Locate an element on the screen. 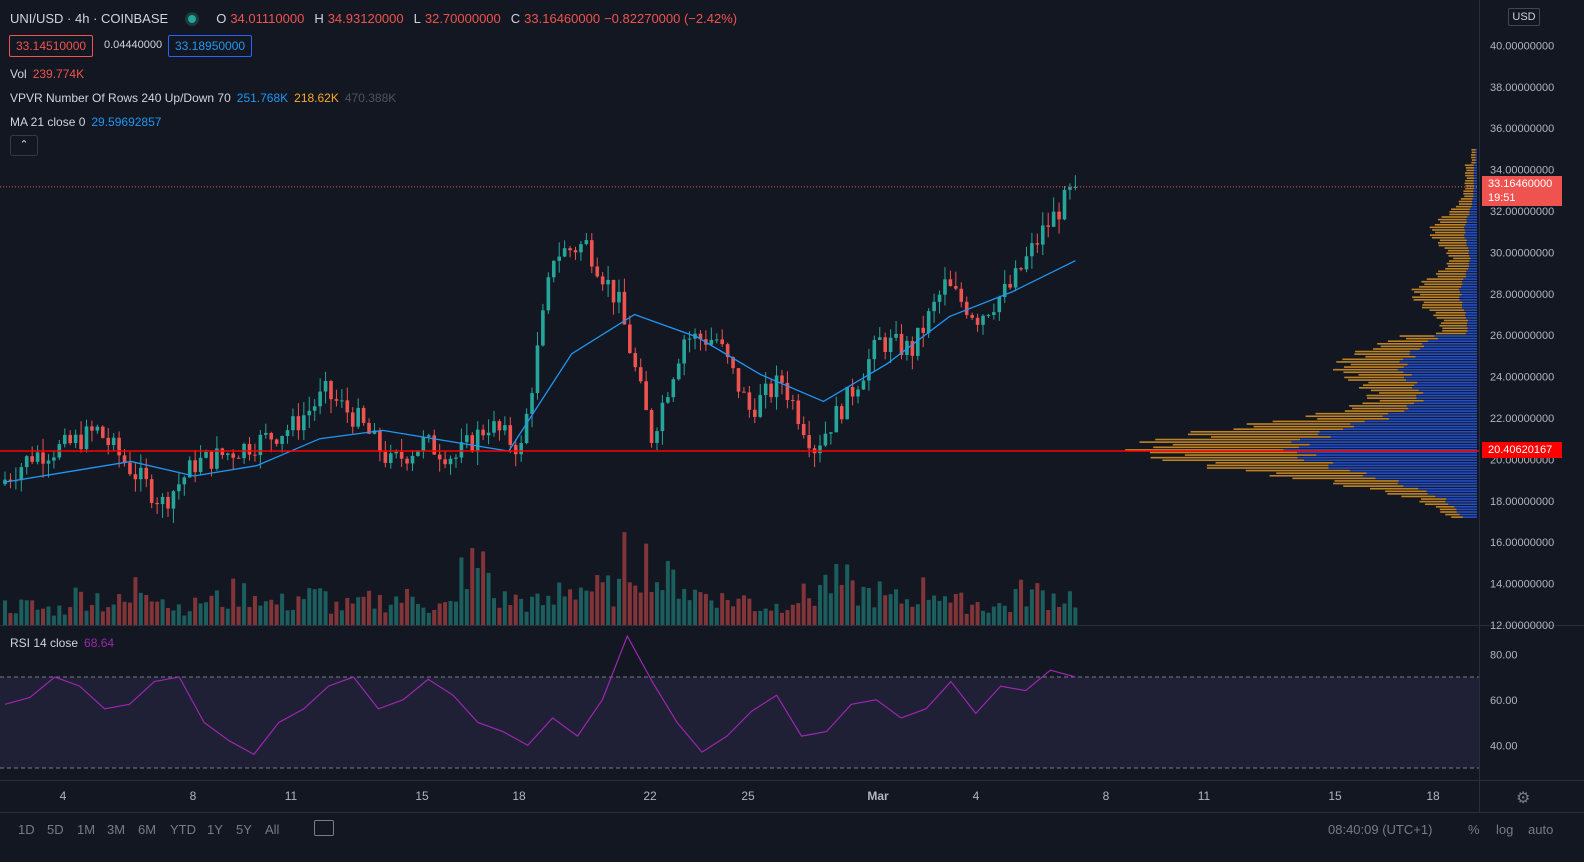 The height and width of the screenshot is (862, 1584). range-button-6m: 6M is located at coordinates (147, 829).